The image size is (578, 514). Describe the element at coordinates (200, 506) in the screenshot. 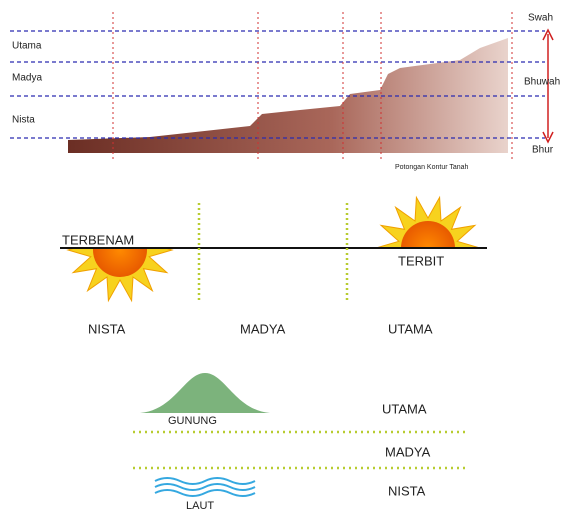

I see `sea-label: LAUT` at that location.